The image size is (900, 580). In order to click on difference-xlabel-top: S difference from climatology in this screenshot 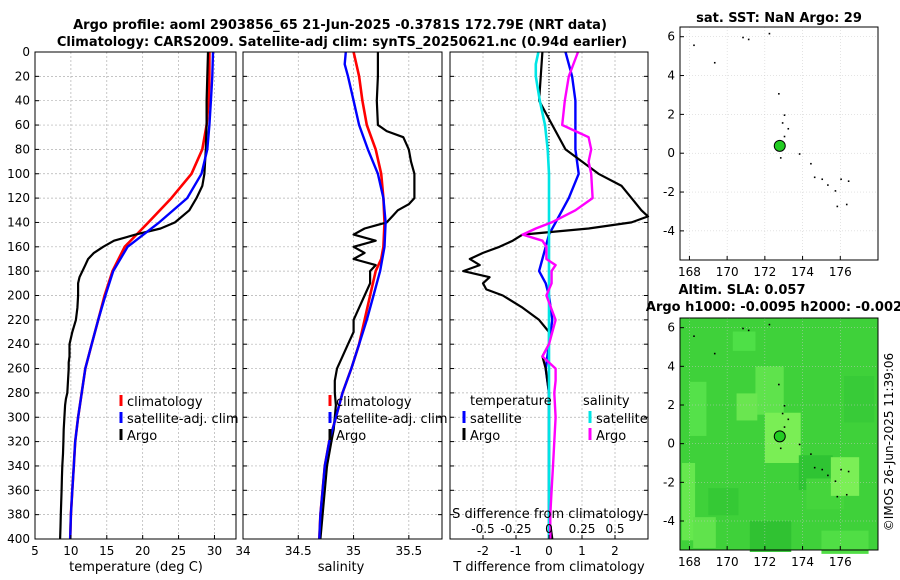, I will do `click(548, 514)`.